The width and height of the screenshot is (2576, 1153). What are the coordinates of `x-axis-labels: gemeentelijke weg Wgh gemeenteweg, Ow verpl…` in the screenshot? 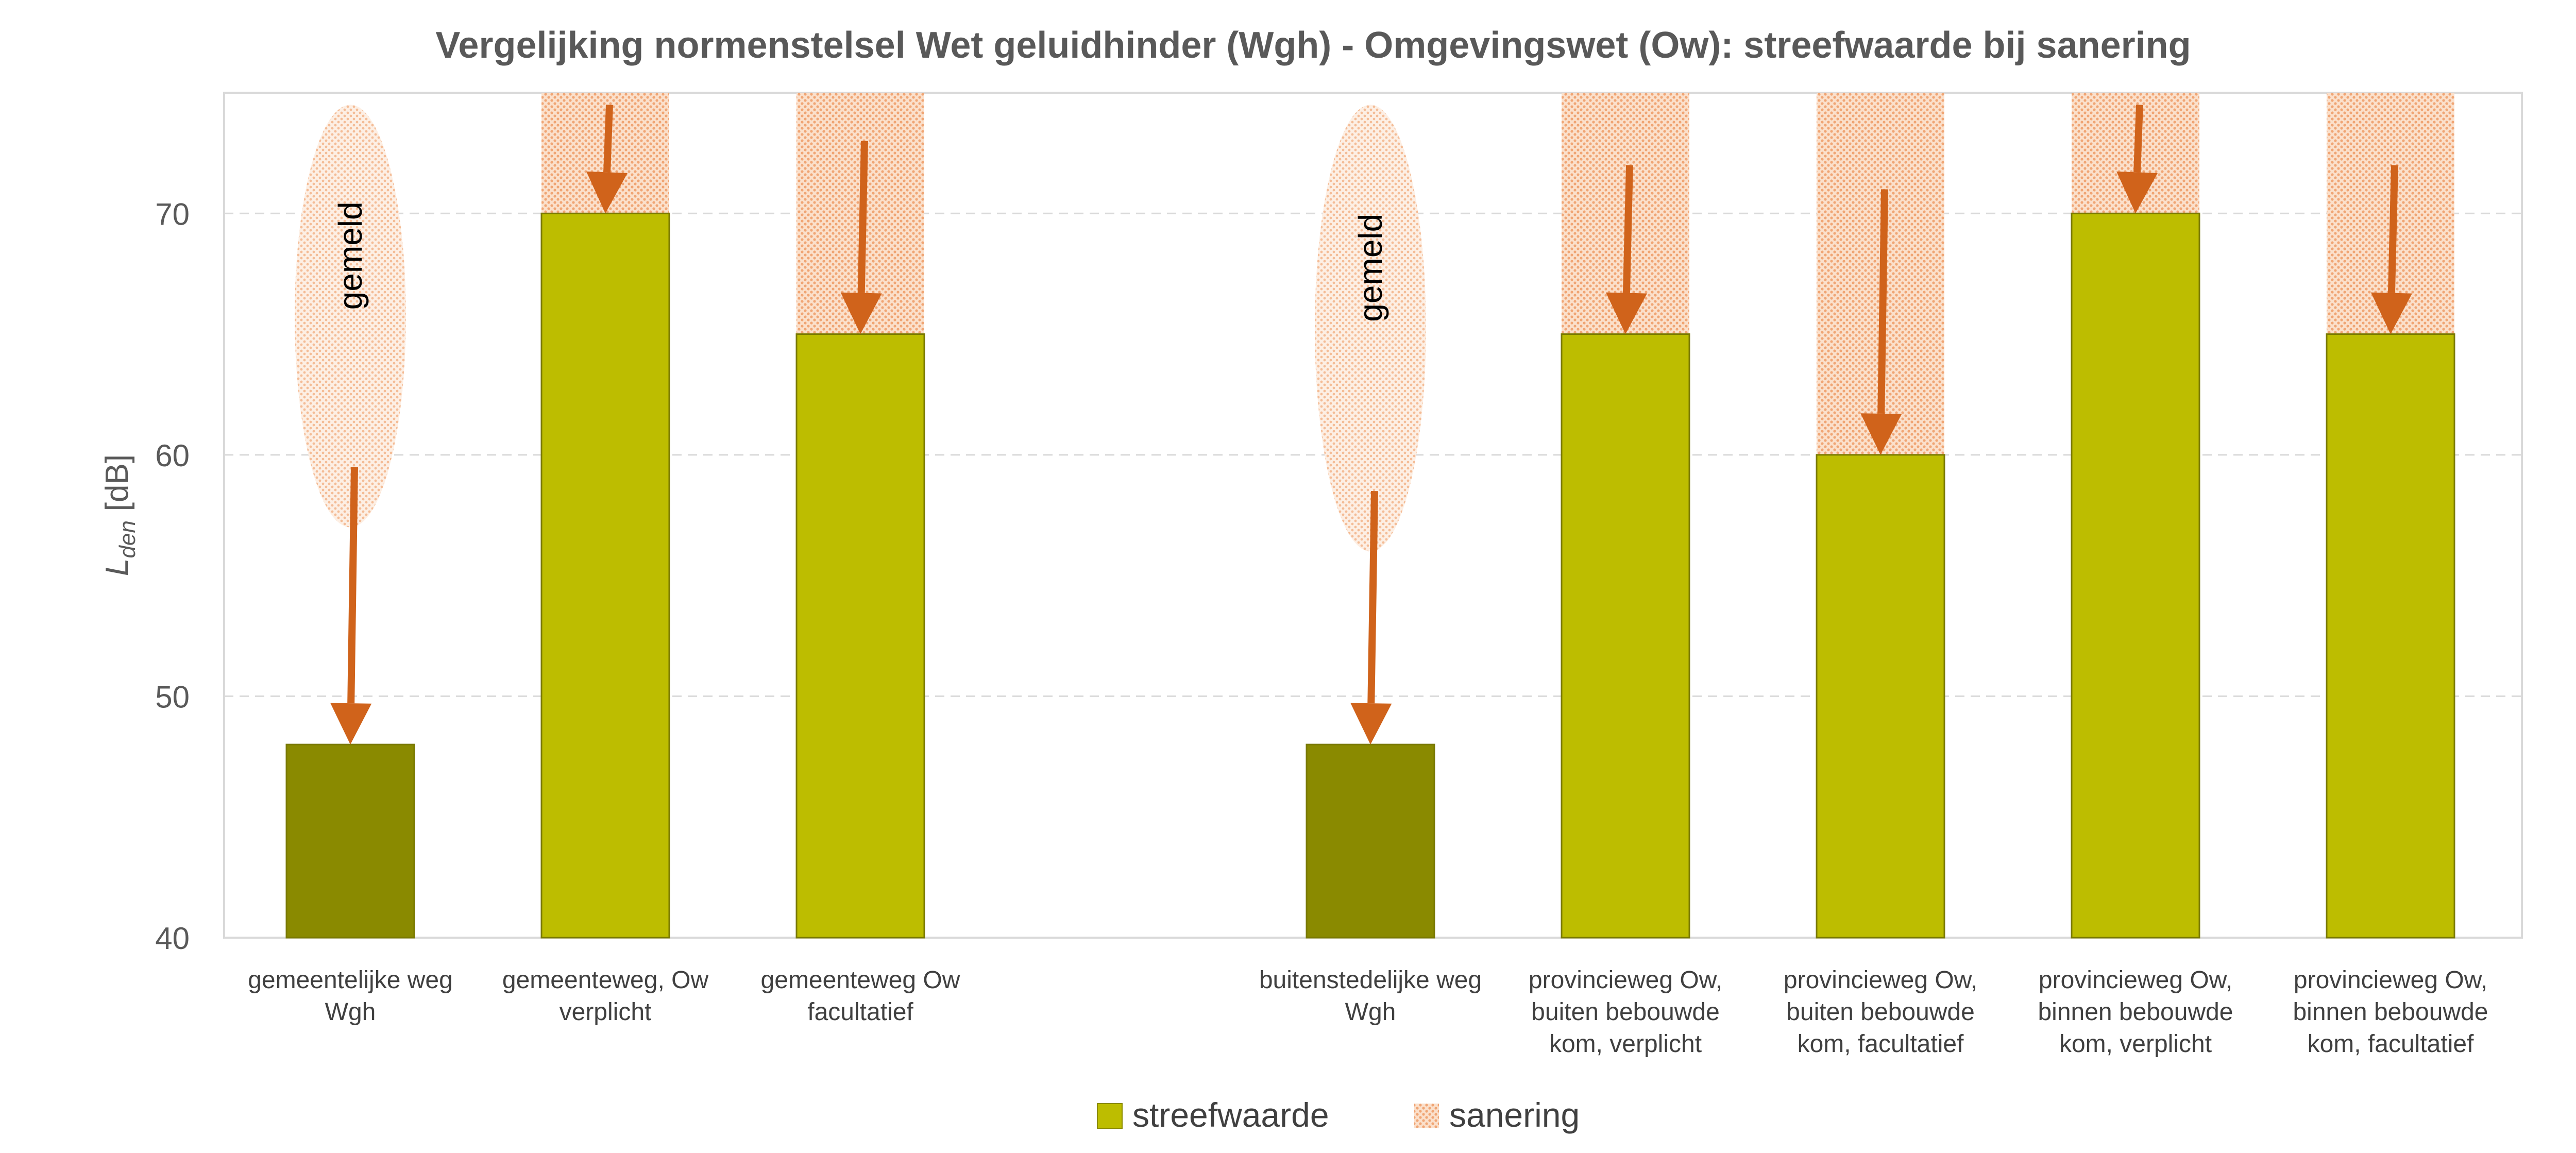 It's located at (1368, 1012).